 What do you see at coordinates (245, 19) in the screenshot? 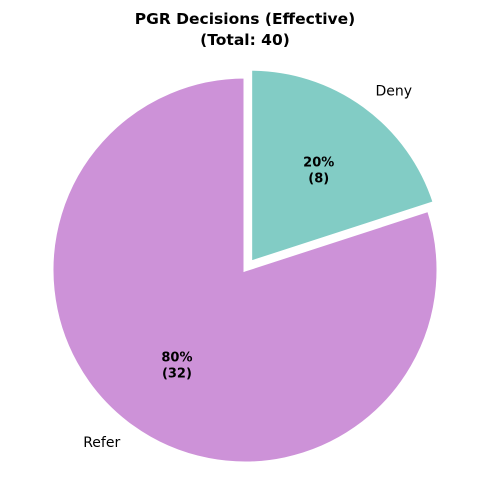
I see `chart-title: PGR Decisions (Effective)` at bounding box center [245, 19].